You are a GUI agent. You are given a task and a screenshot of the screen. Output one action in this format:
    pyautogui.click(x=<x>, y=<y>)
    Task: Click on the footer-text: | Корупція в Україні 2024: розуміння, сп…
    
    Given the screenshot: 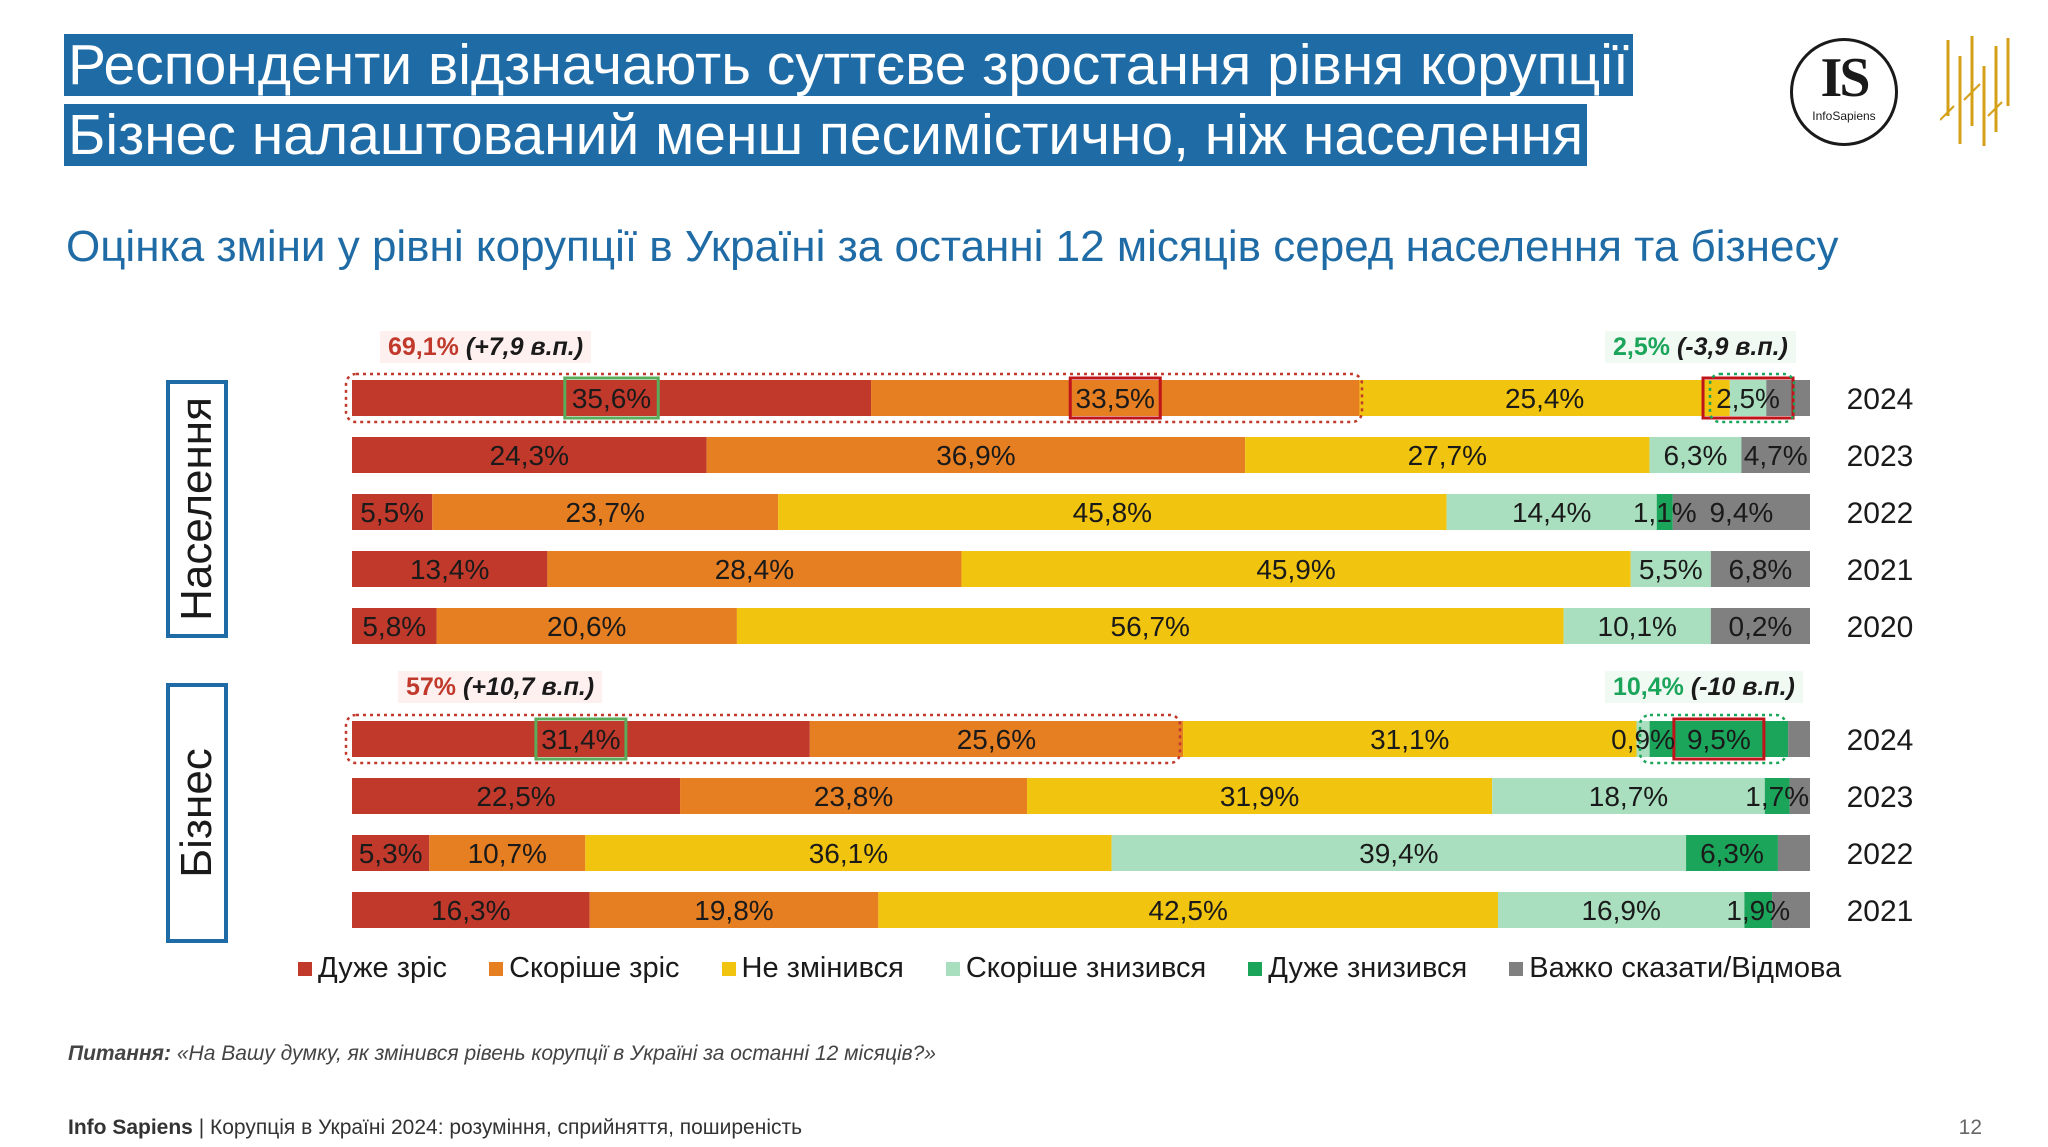 What is the action you would take?
    pyautogui.click(x=500, y=1127)
    